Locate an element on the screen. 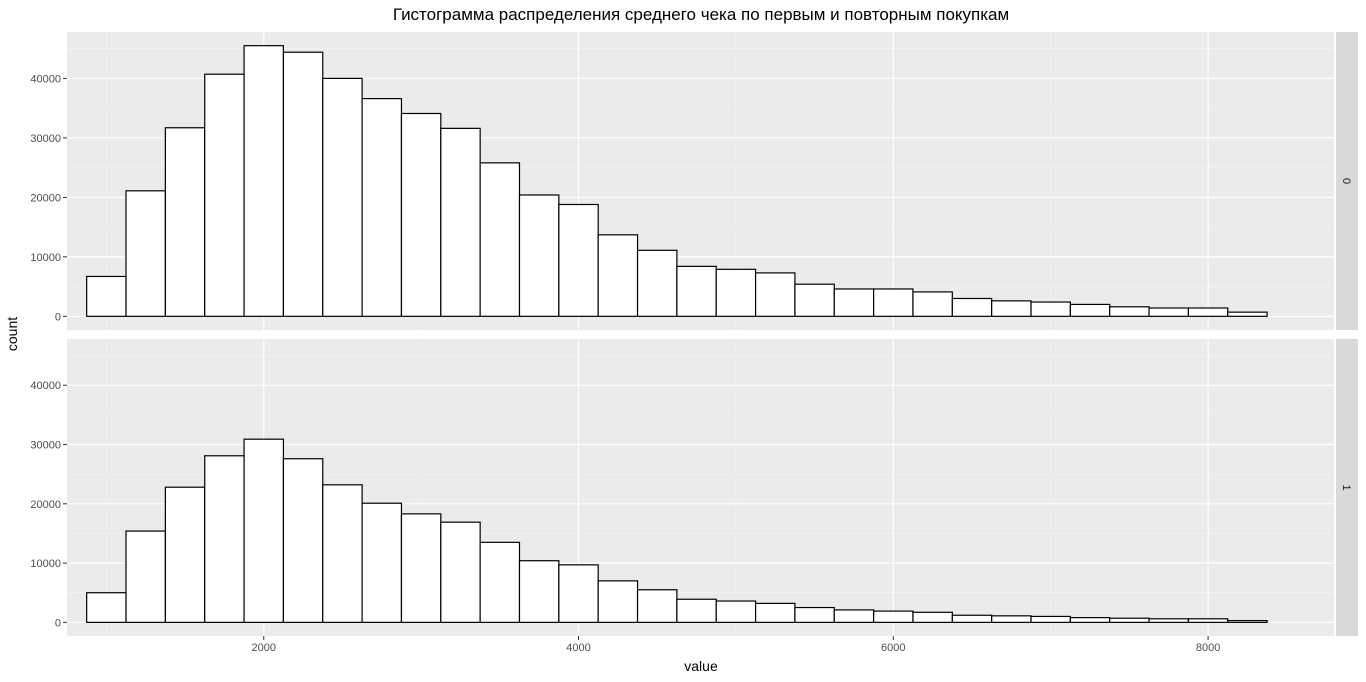 The width and height of the screenshot is (1366, 682). facet-strip-label: 1 is located at coordinates (1346, 487).